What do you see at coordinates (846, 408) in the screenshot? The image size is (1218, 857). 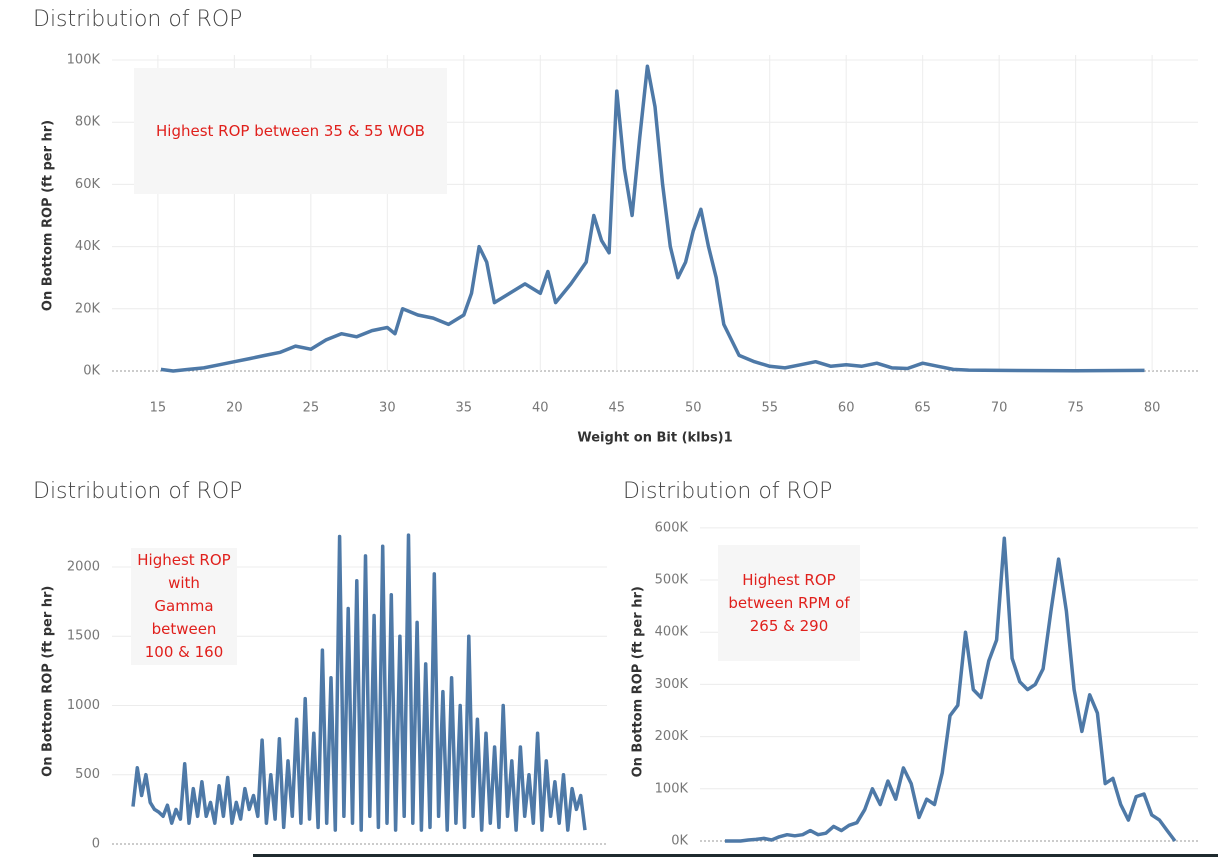 I see `x-tick-label: 60` at bounding box center [846, 408].